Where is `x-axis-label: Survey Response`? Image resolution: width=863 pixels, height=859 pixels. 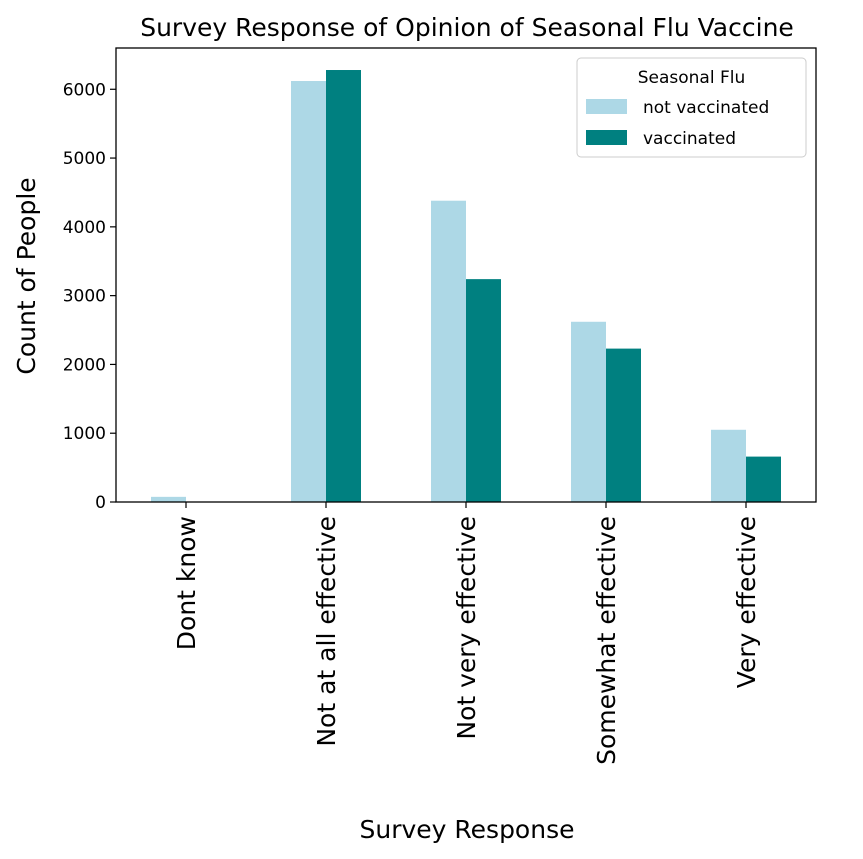 x-axis-label: Survey Response is located at coordinates (467, 829).